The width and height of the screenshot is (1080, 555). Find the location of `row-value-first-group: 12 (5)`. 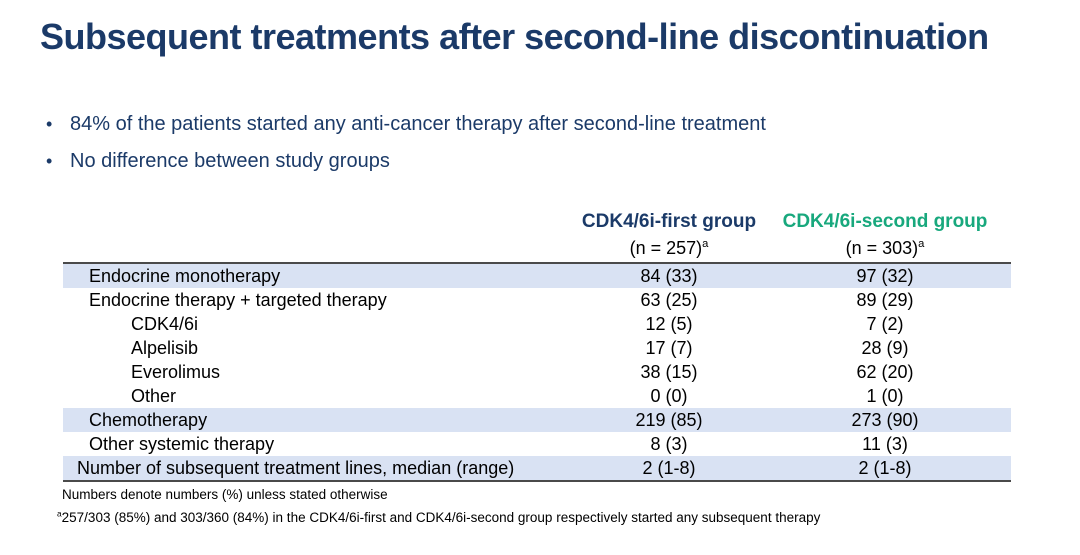

row-value-first-group: 12 (5) is located at coordinates (669, 324).